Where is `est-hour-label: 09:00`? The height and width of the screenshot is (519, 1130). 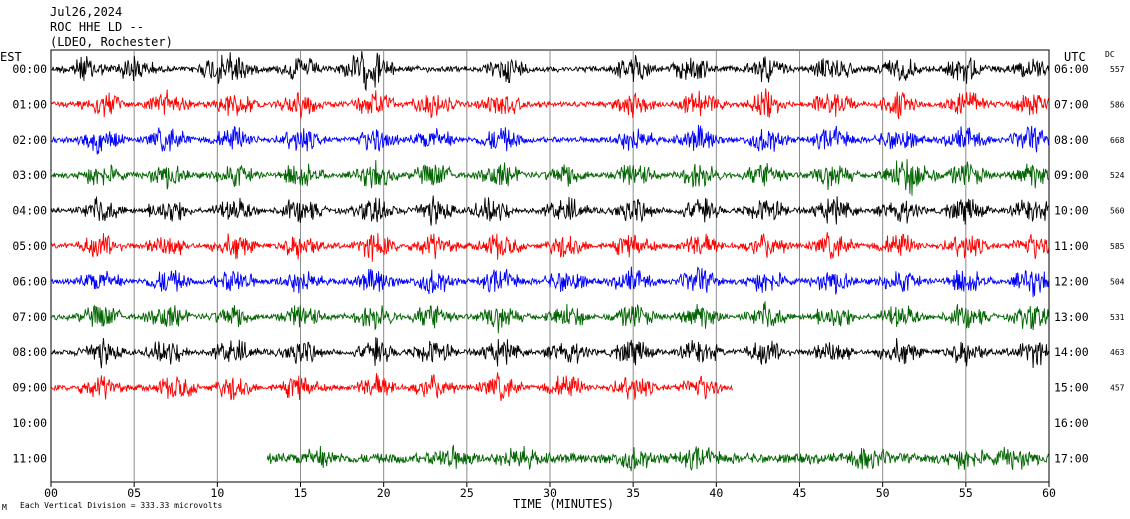
est-hour-label: 09:00 is located at coordinates (29, 388).